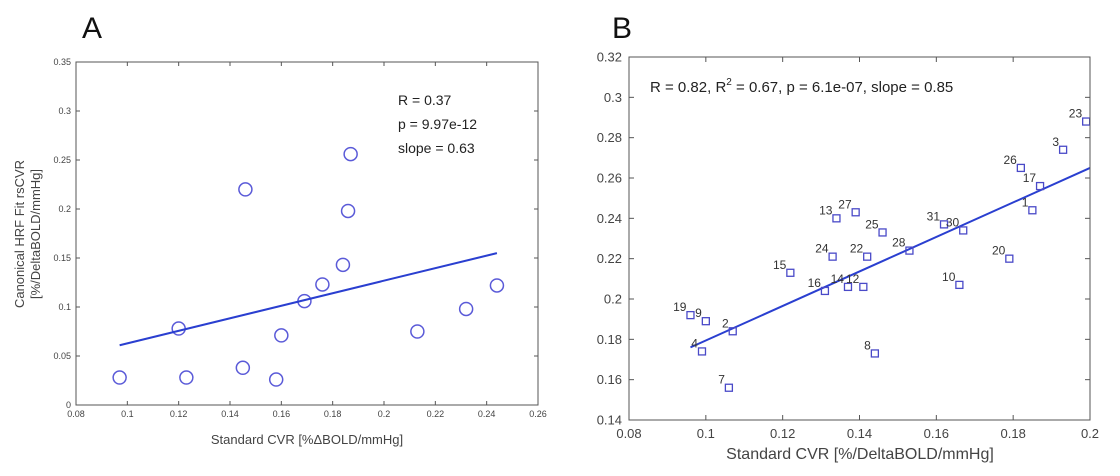  What do you see at coordinates (609, 339) in the screenshot?
I see `b-ytick-label: 0.18` at bounding box center [609, 339].